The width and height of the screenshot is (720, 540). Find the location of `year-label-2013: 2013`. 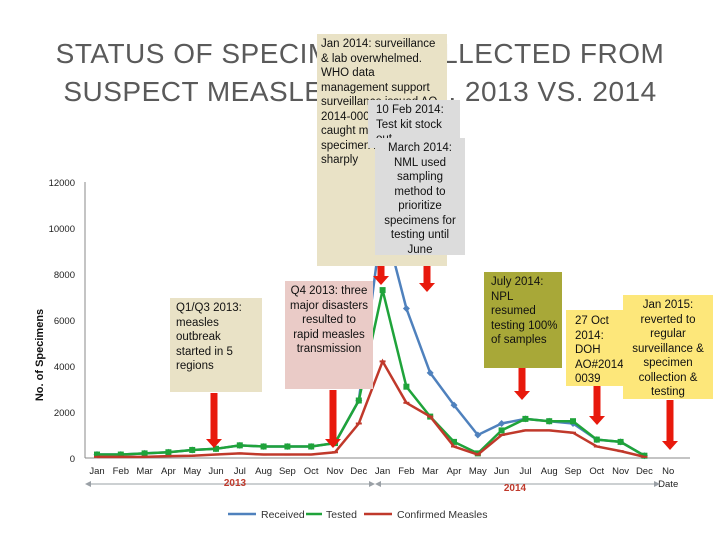

year-label-2013: 2013 is located at coordinates (235, 483).